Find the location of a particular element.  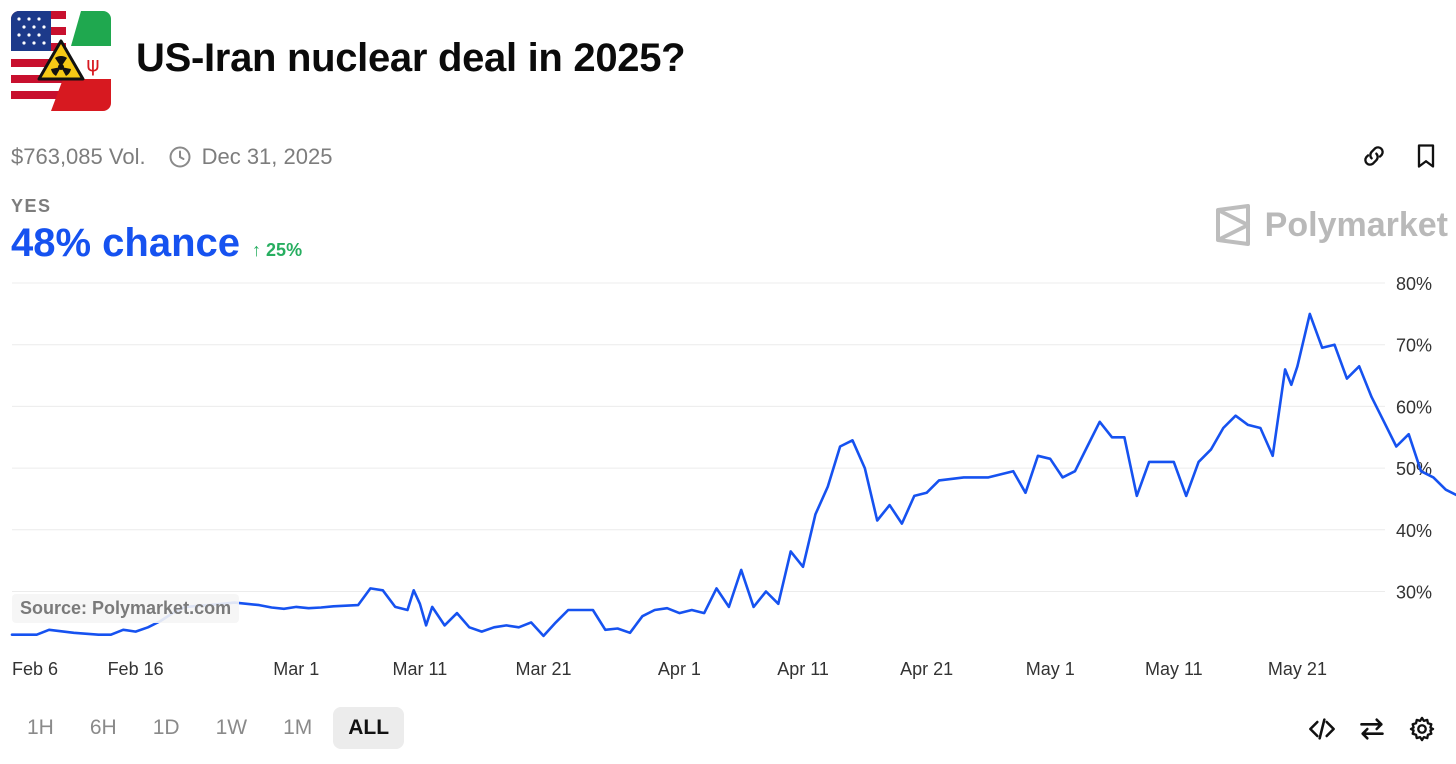

range-6h: 6H is located at coordinates (103, 728).